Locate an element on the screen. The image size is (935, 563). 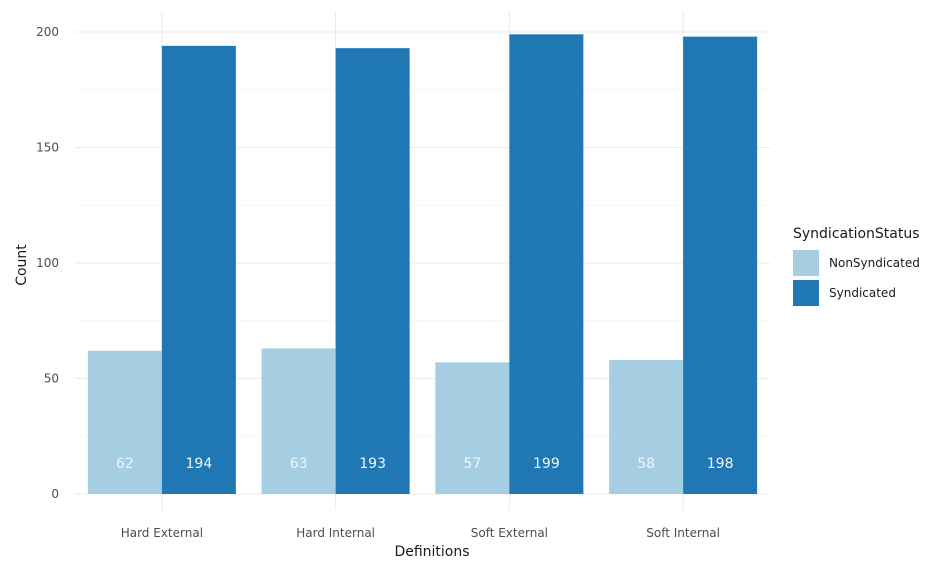
bar-value-label: 198 is located at coordinates (720, 464).